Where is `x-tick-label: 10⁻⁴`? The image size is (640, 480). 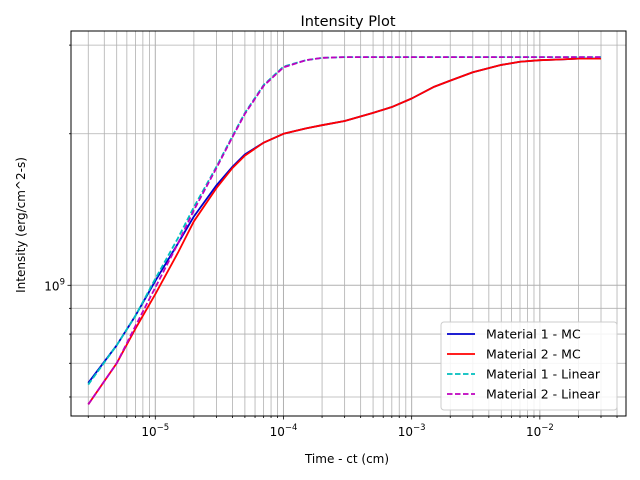
x-tick-label: 10⁻⁴ is located at coordinates (284, 431).